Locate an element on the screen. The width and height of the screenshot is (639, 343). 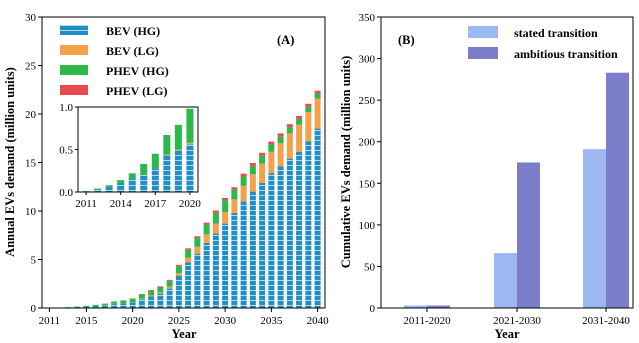
bar-phev-hg-2039 is located at coordinates (308, 109).